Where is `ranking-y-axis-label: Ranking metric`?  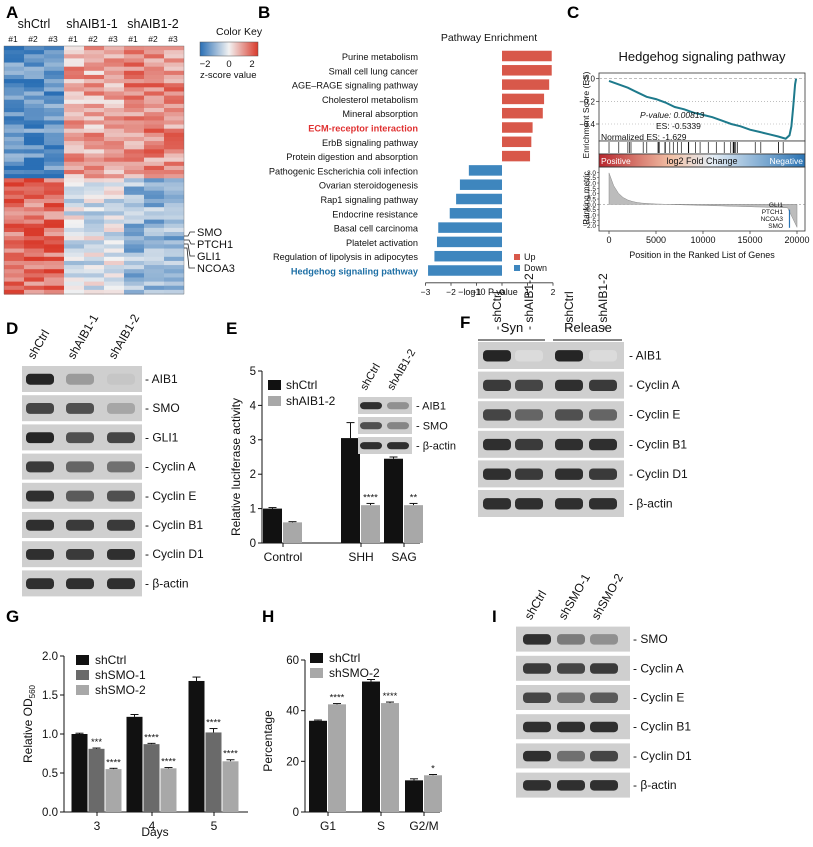
ranking-y-axis-label: Ranking metric is located at coordinates (586, 197).